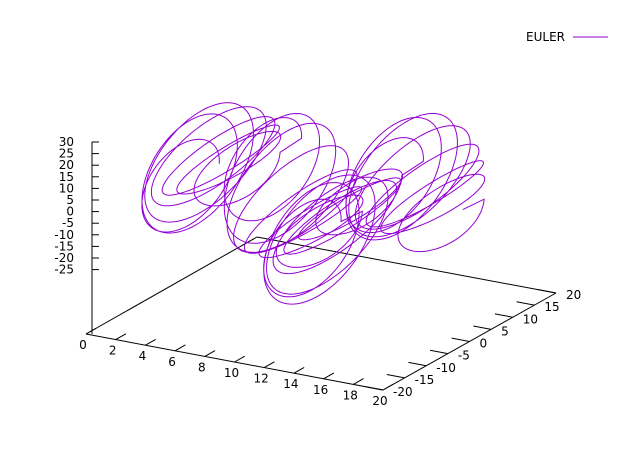  Describe the element at coordinates (446, 368) in the screenshot. I see `y-tick-label: -10` at that location.